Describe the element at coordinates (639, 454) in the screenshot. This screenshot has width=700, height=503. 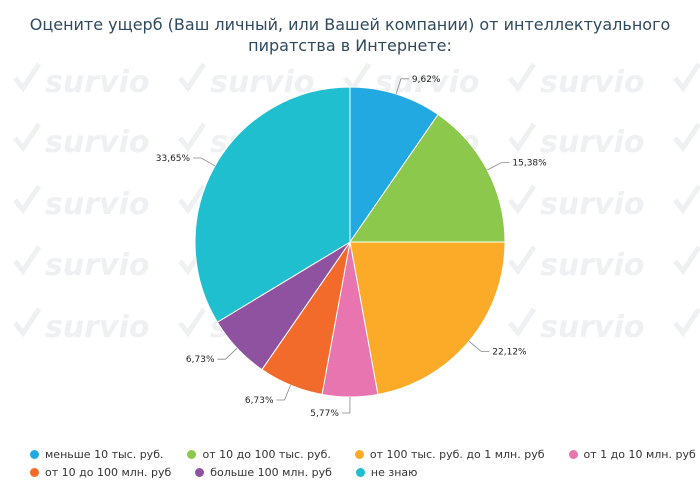
I see `legend-label: от 1 до 10 млн. руб` at that location.